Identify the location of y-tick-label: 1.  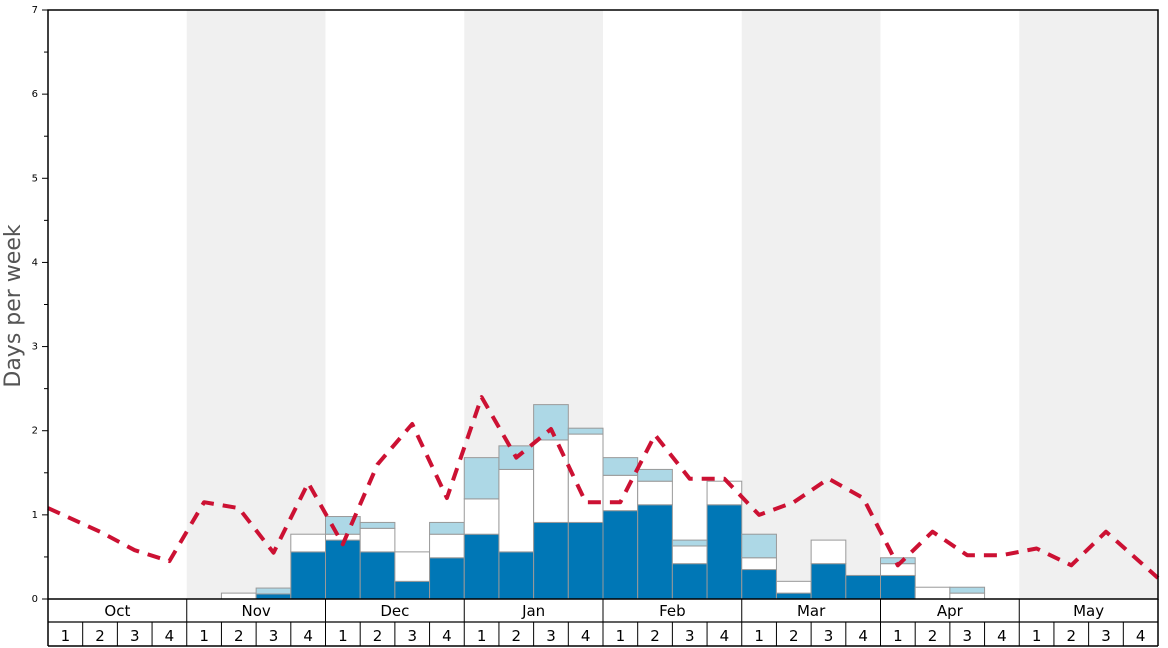
(35, 515).